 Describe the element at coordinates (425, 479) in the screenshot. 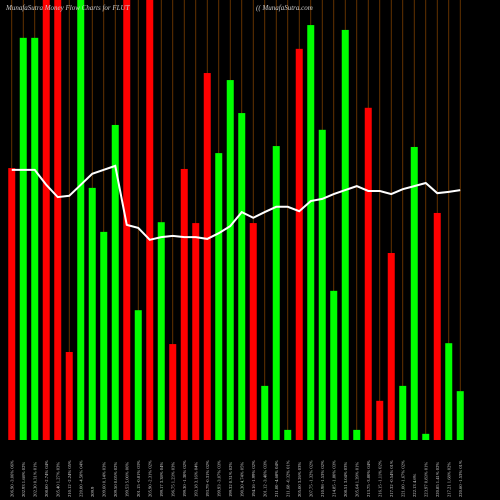

I see `x-tick-label: 223.97 0.83% 01%` at that location.